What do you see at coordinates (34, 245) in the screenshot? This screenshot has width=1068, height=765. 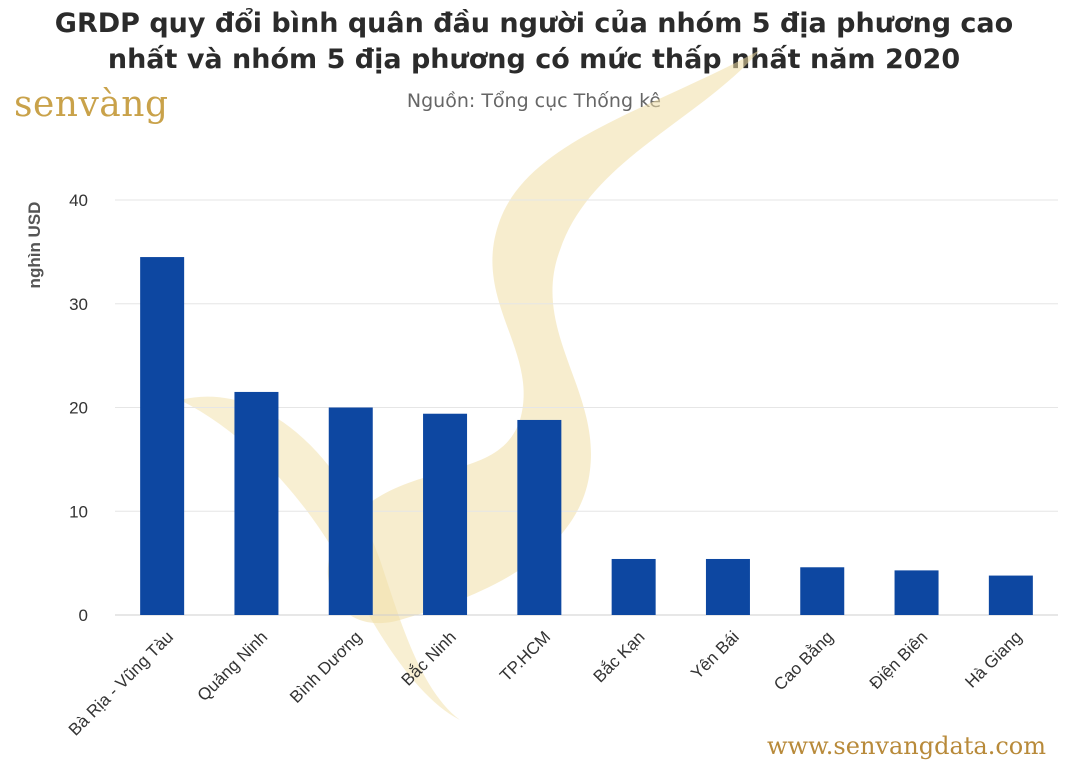 I see `y-axis-label: nghìn USD` at bounding box center [34, 245].